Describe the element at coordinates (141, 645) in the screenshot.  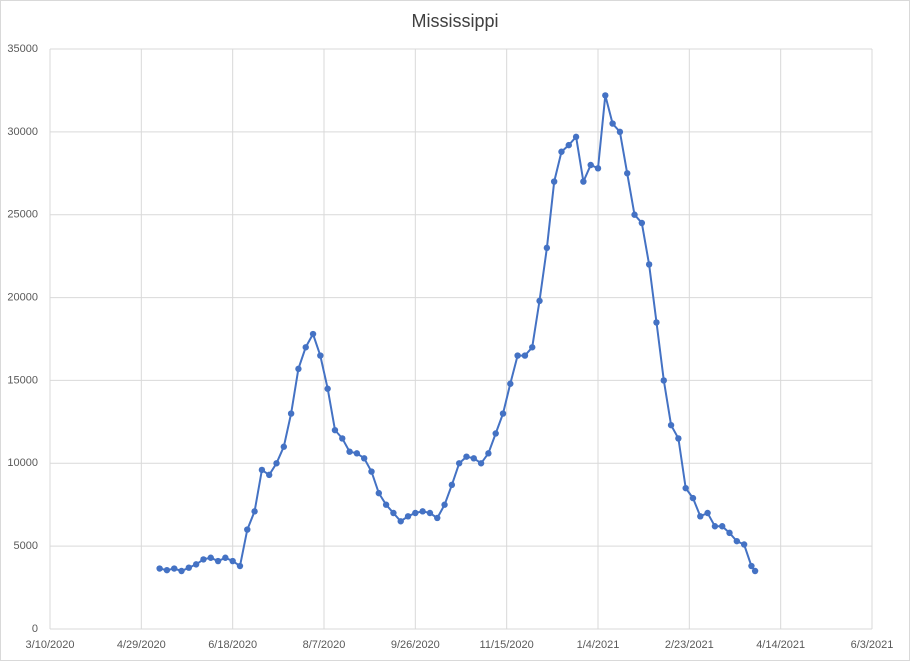
I see `x-tick-label: 4/29/2020` at that location.